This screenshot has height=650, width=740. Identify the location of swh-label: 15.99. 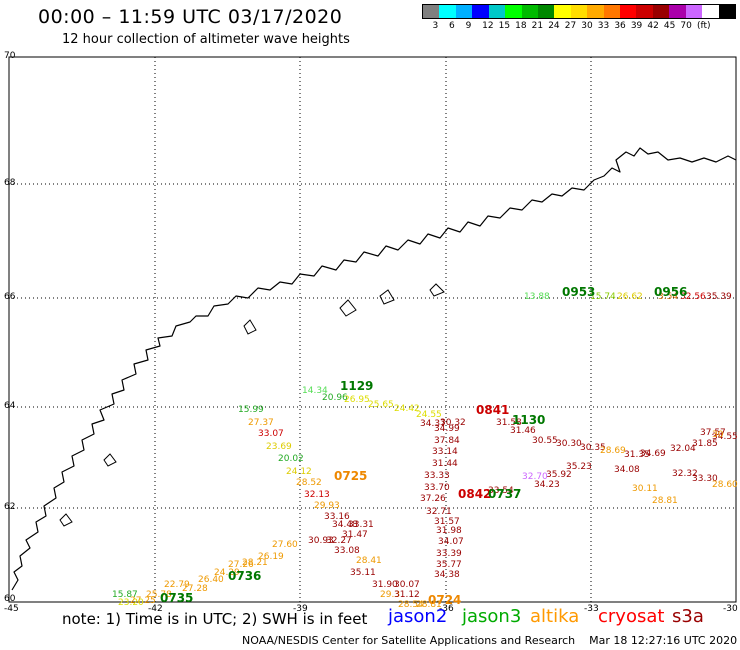
(251, 410).